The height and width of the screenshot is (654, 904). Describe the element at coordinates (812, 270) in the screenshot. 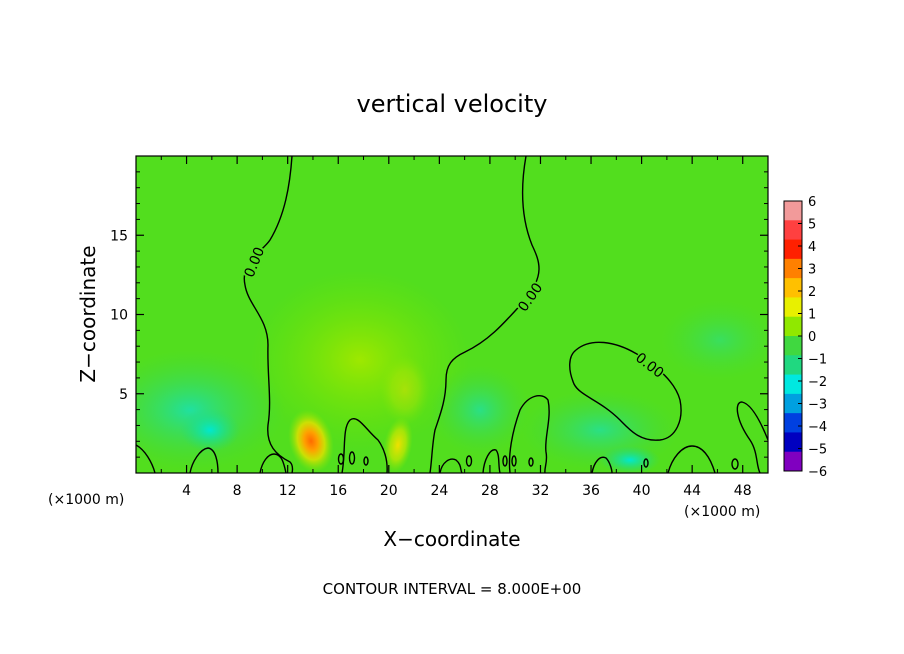

I see `colorbar-label: 3` at that location.